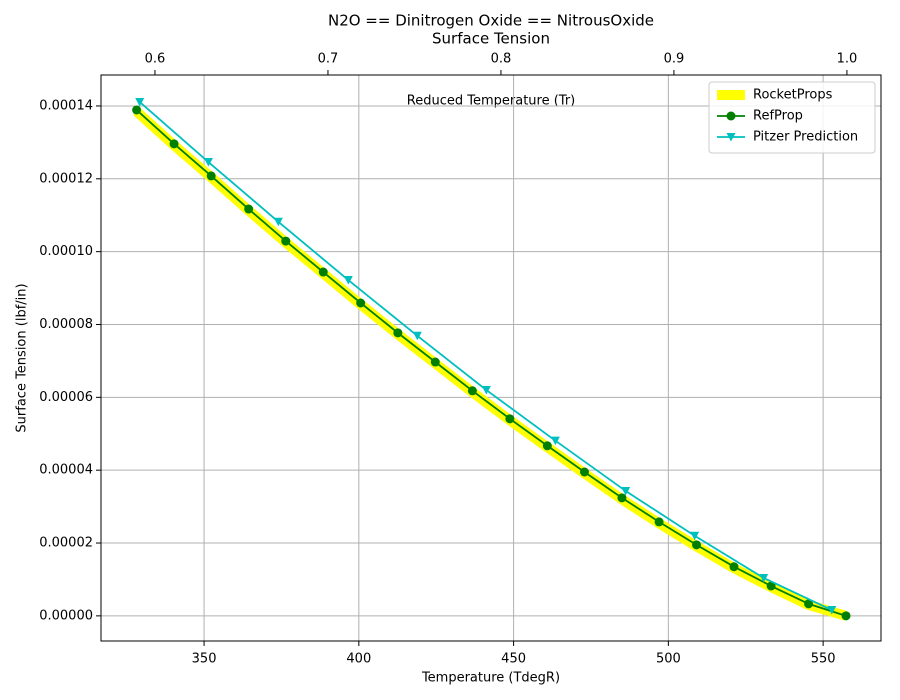 The width and height of the screenshot is (900, 700). What do you see at coordinates (66, 615) in the screenshot?
I see `y-tick-label: 0.00000` at bounding box center [66, 615].